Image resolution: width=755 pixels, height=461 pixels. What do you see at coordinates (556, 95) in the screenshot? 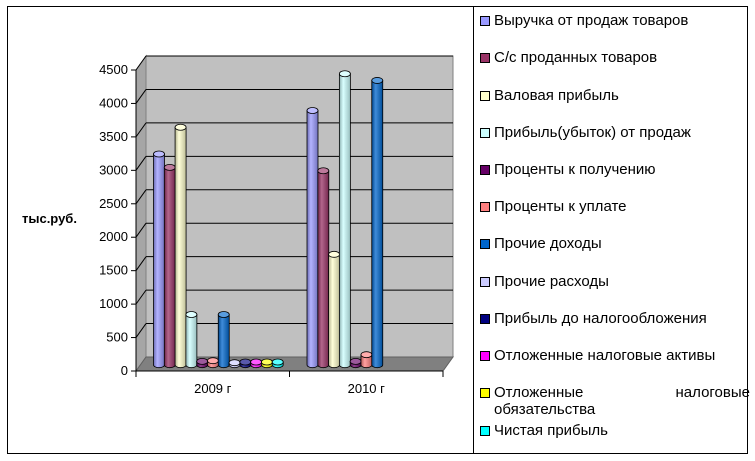
I see `legend-label: Валовая прибыль` at bounding box center [556, 95].